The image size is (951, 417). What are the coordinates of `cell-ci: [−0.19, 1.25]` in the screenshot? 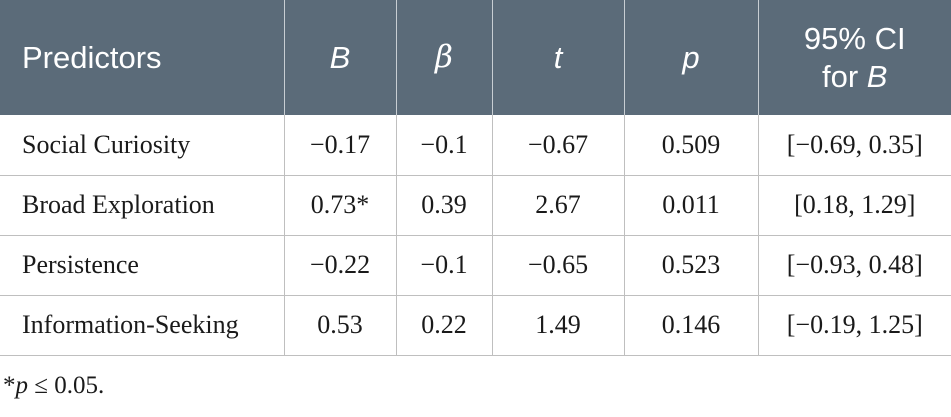 It's located at (854, 325).